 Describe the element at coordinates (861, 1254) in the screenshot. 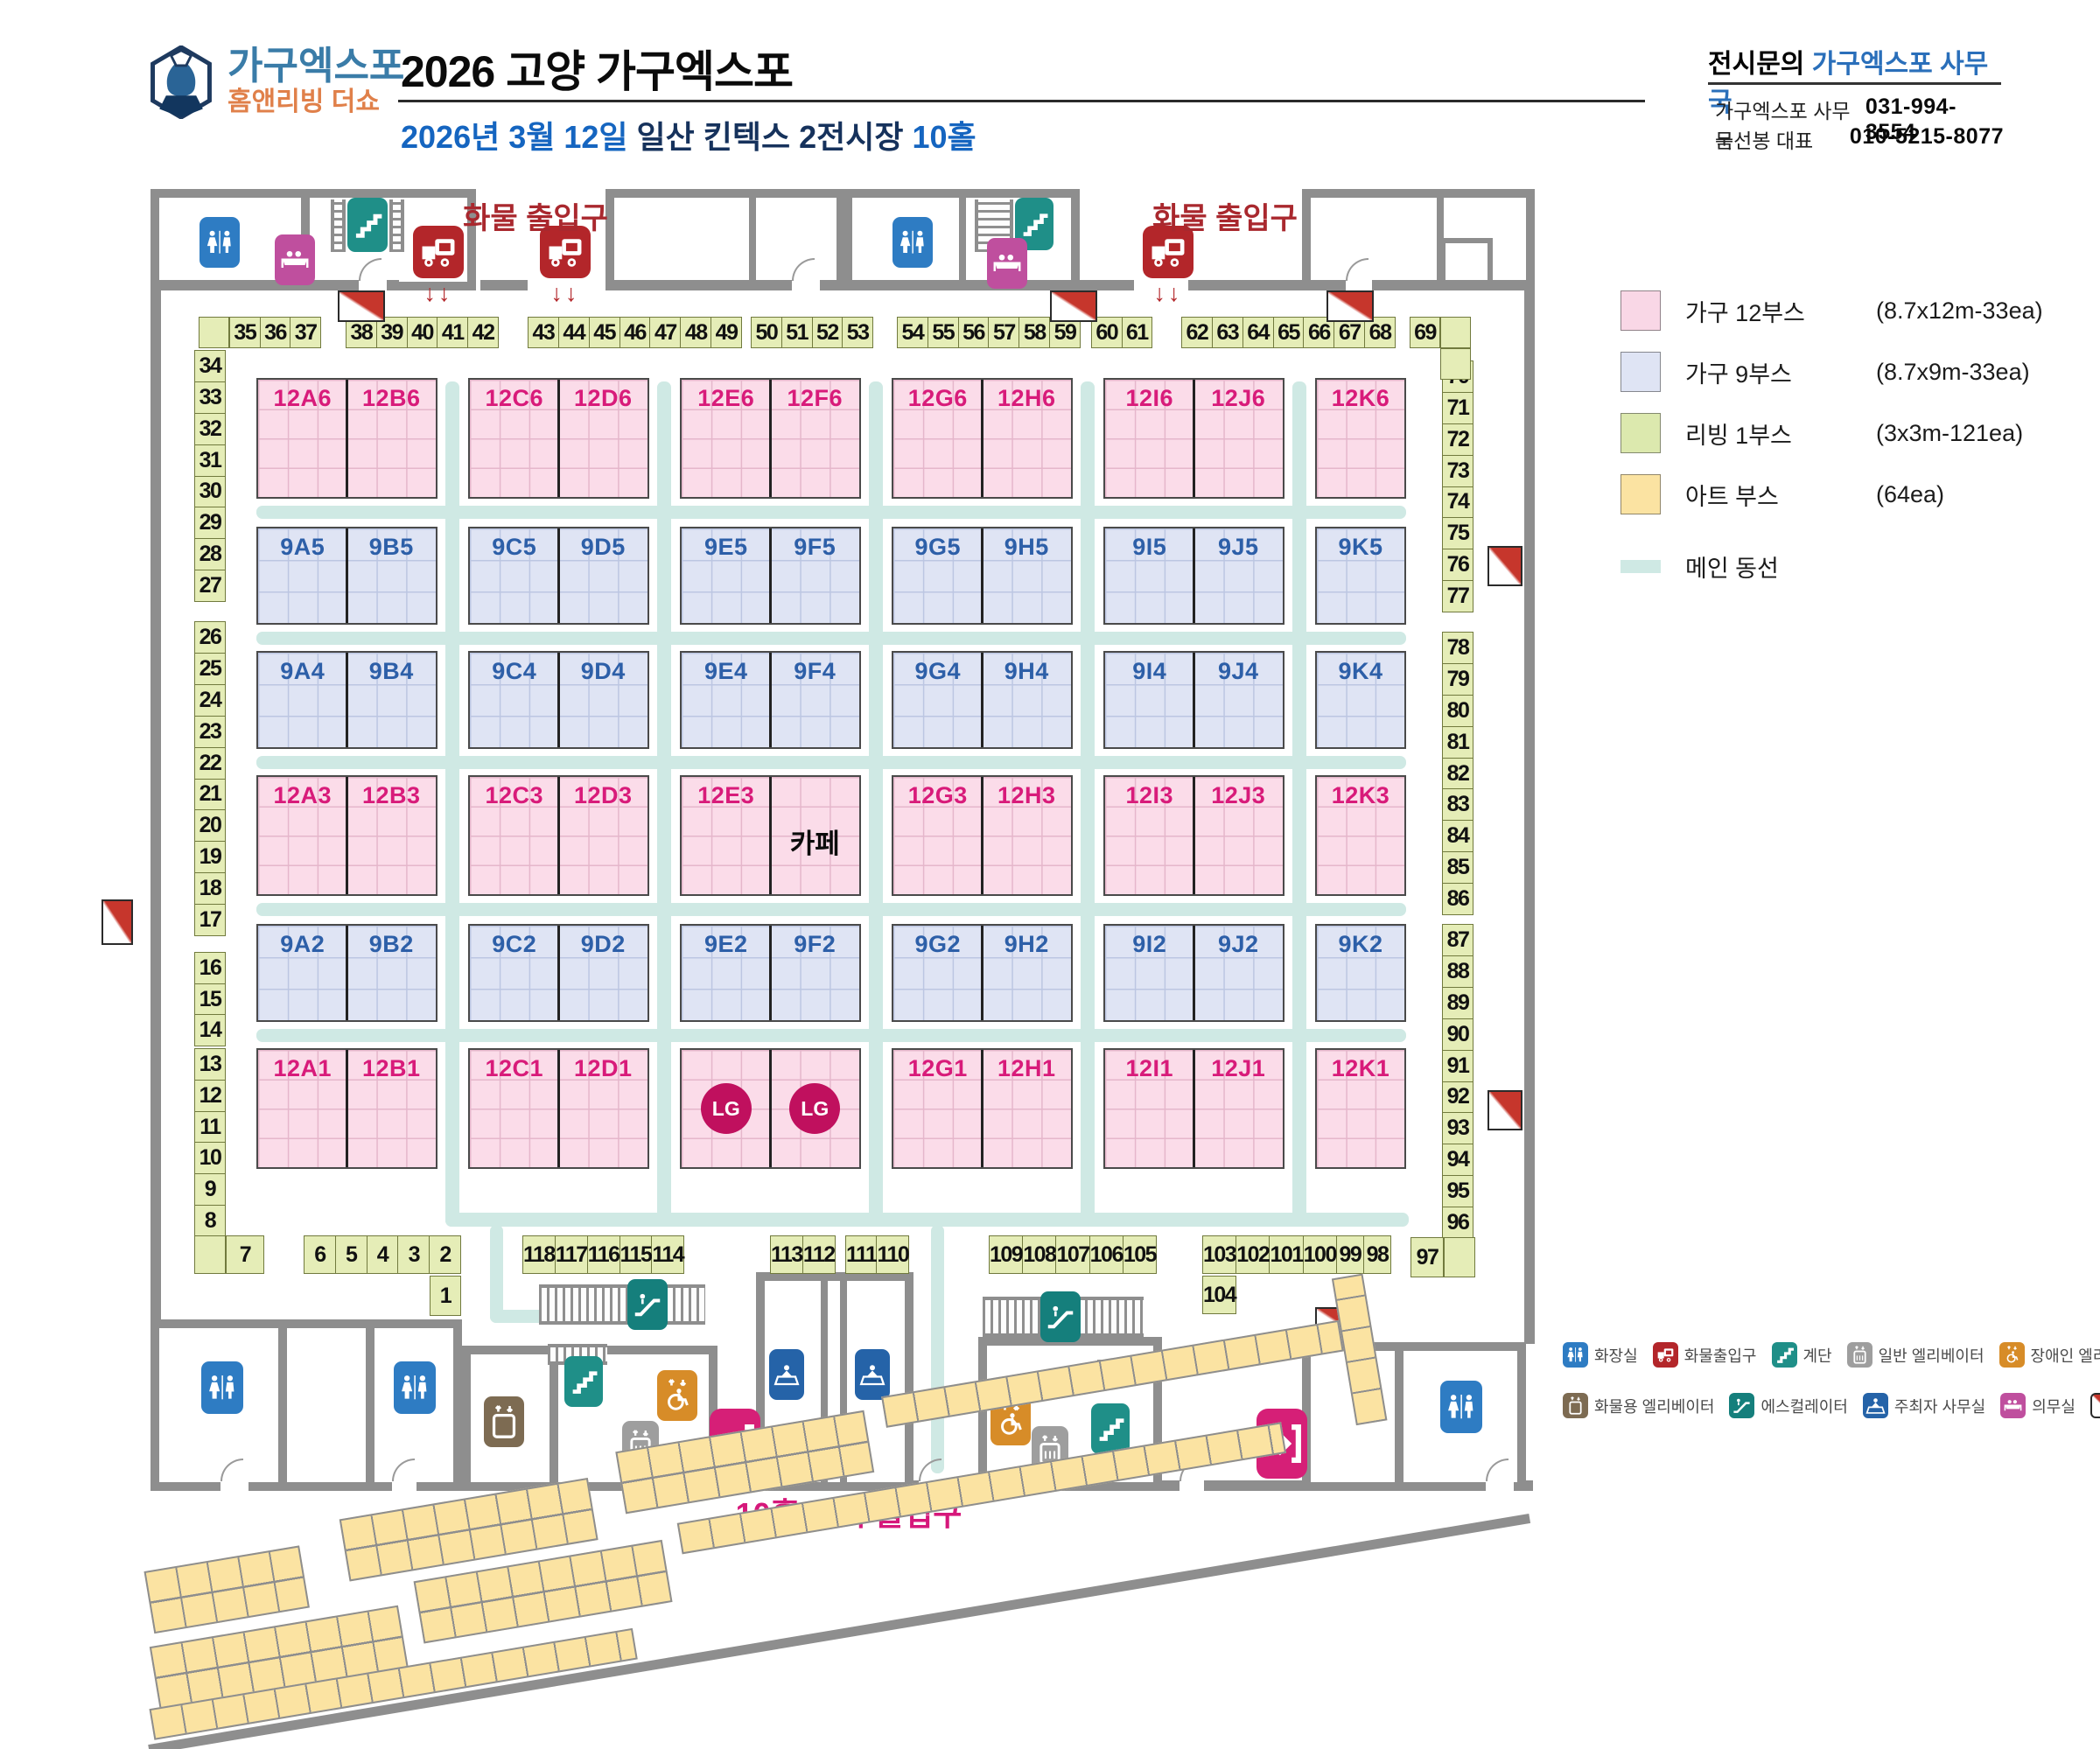

I see `booth-111: 111` at that location.